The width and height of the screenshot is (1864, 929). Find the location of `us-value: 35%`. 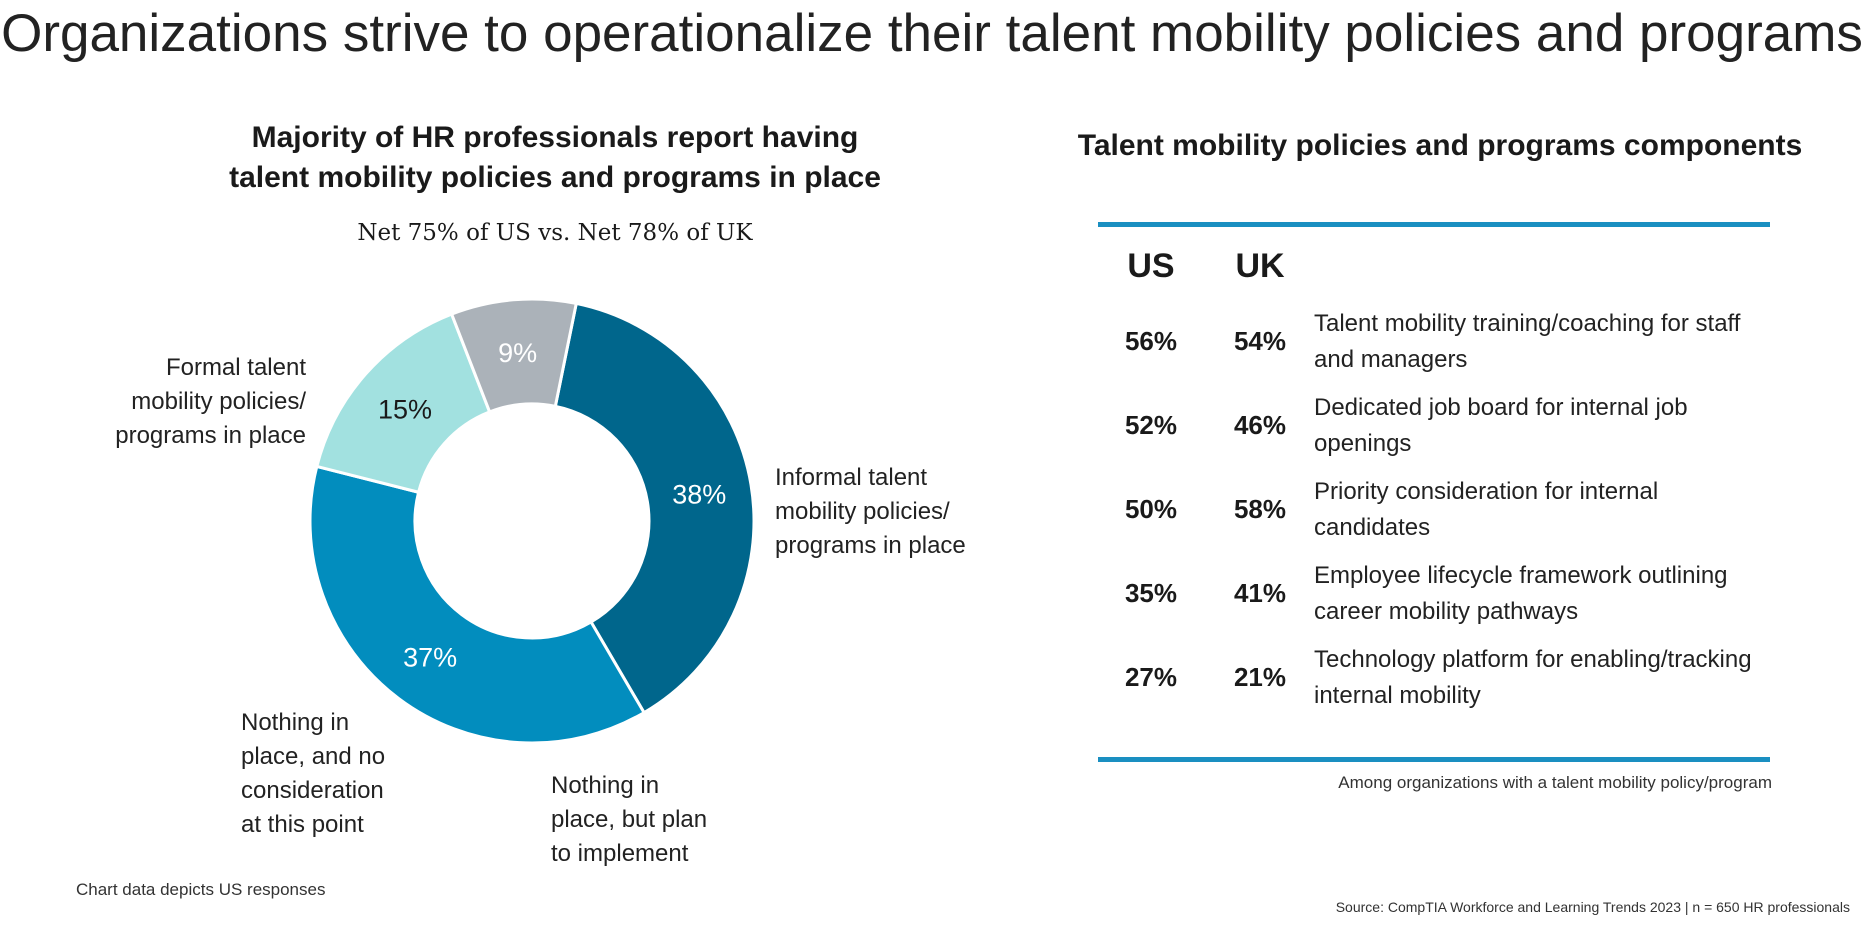

us-value: 35% is located at coordinates (1151, 593).